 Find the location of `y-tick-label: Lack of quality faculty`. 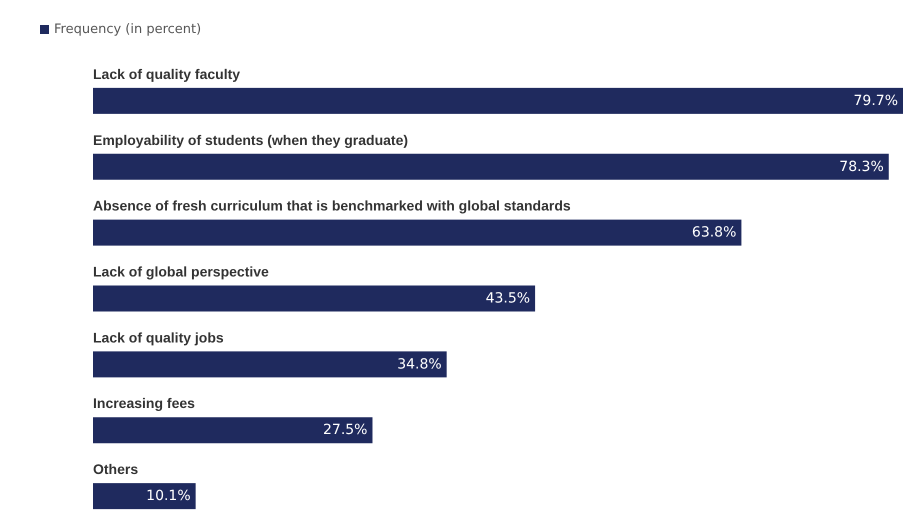

y-tick-label: Lack of quality faculty is located at coordinates (166, 74).